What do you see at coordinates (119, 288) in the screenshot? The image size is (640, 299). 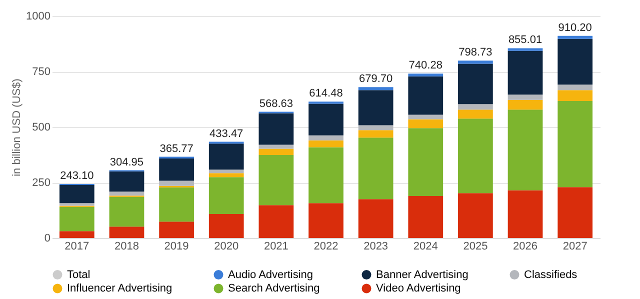 I see `legend-label: Influencer Advertising` at bounding box center [119, 288].